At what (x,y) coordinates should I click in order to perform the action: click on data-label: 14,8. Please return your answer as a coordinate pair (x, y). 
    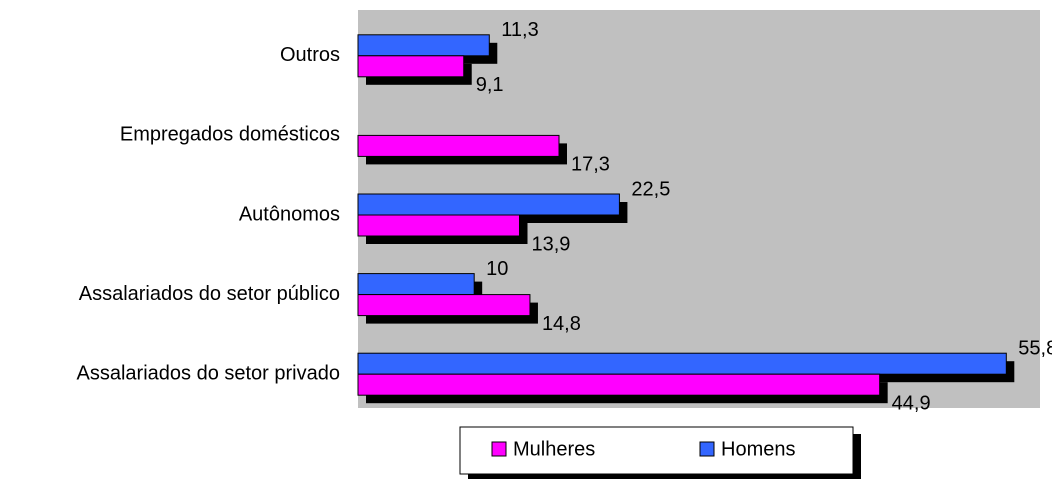
    Looking at the image, I should click on (561, 324).